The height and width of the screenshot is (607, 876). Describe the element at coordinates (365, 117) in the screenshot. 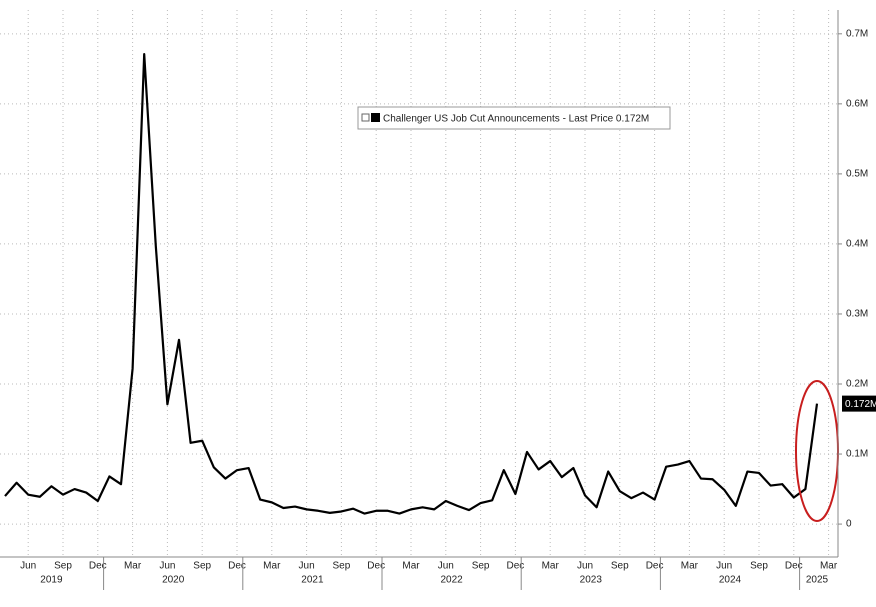

I see `legend-toggle` at that location.